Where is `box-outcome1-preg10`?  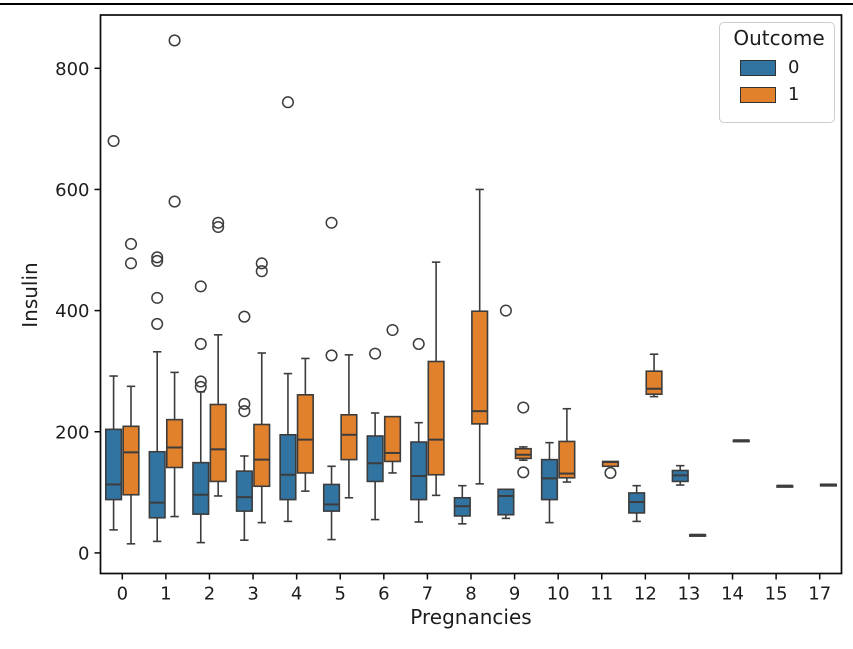 box-outcome1-preg10 is located at coordinates (567, 445).